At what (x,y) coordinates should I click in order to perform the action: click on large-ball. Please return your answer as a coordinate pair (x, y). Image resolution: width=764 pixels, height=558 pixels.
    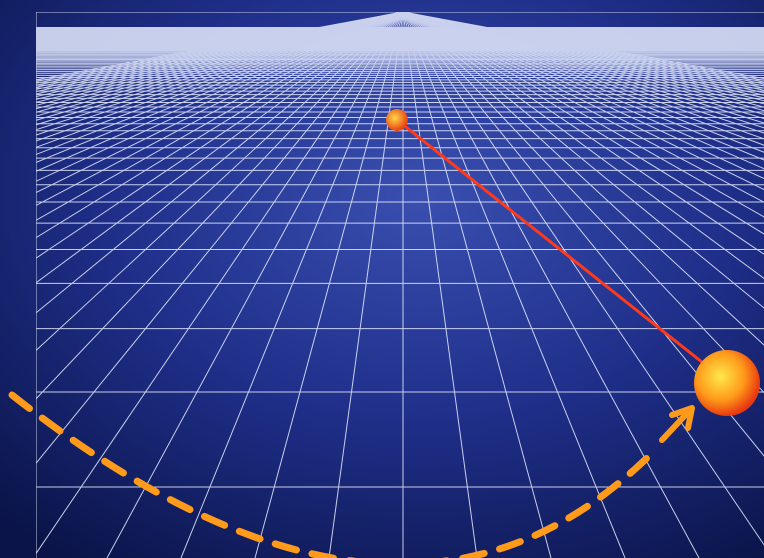
    Looking at the image, I should click on (727, 383).